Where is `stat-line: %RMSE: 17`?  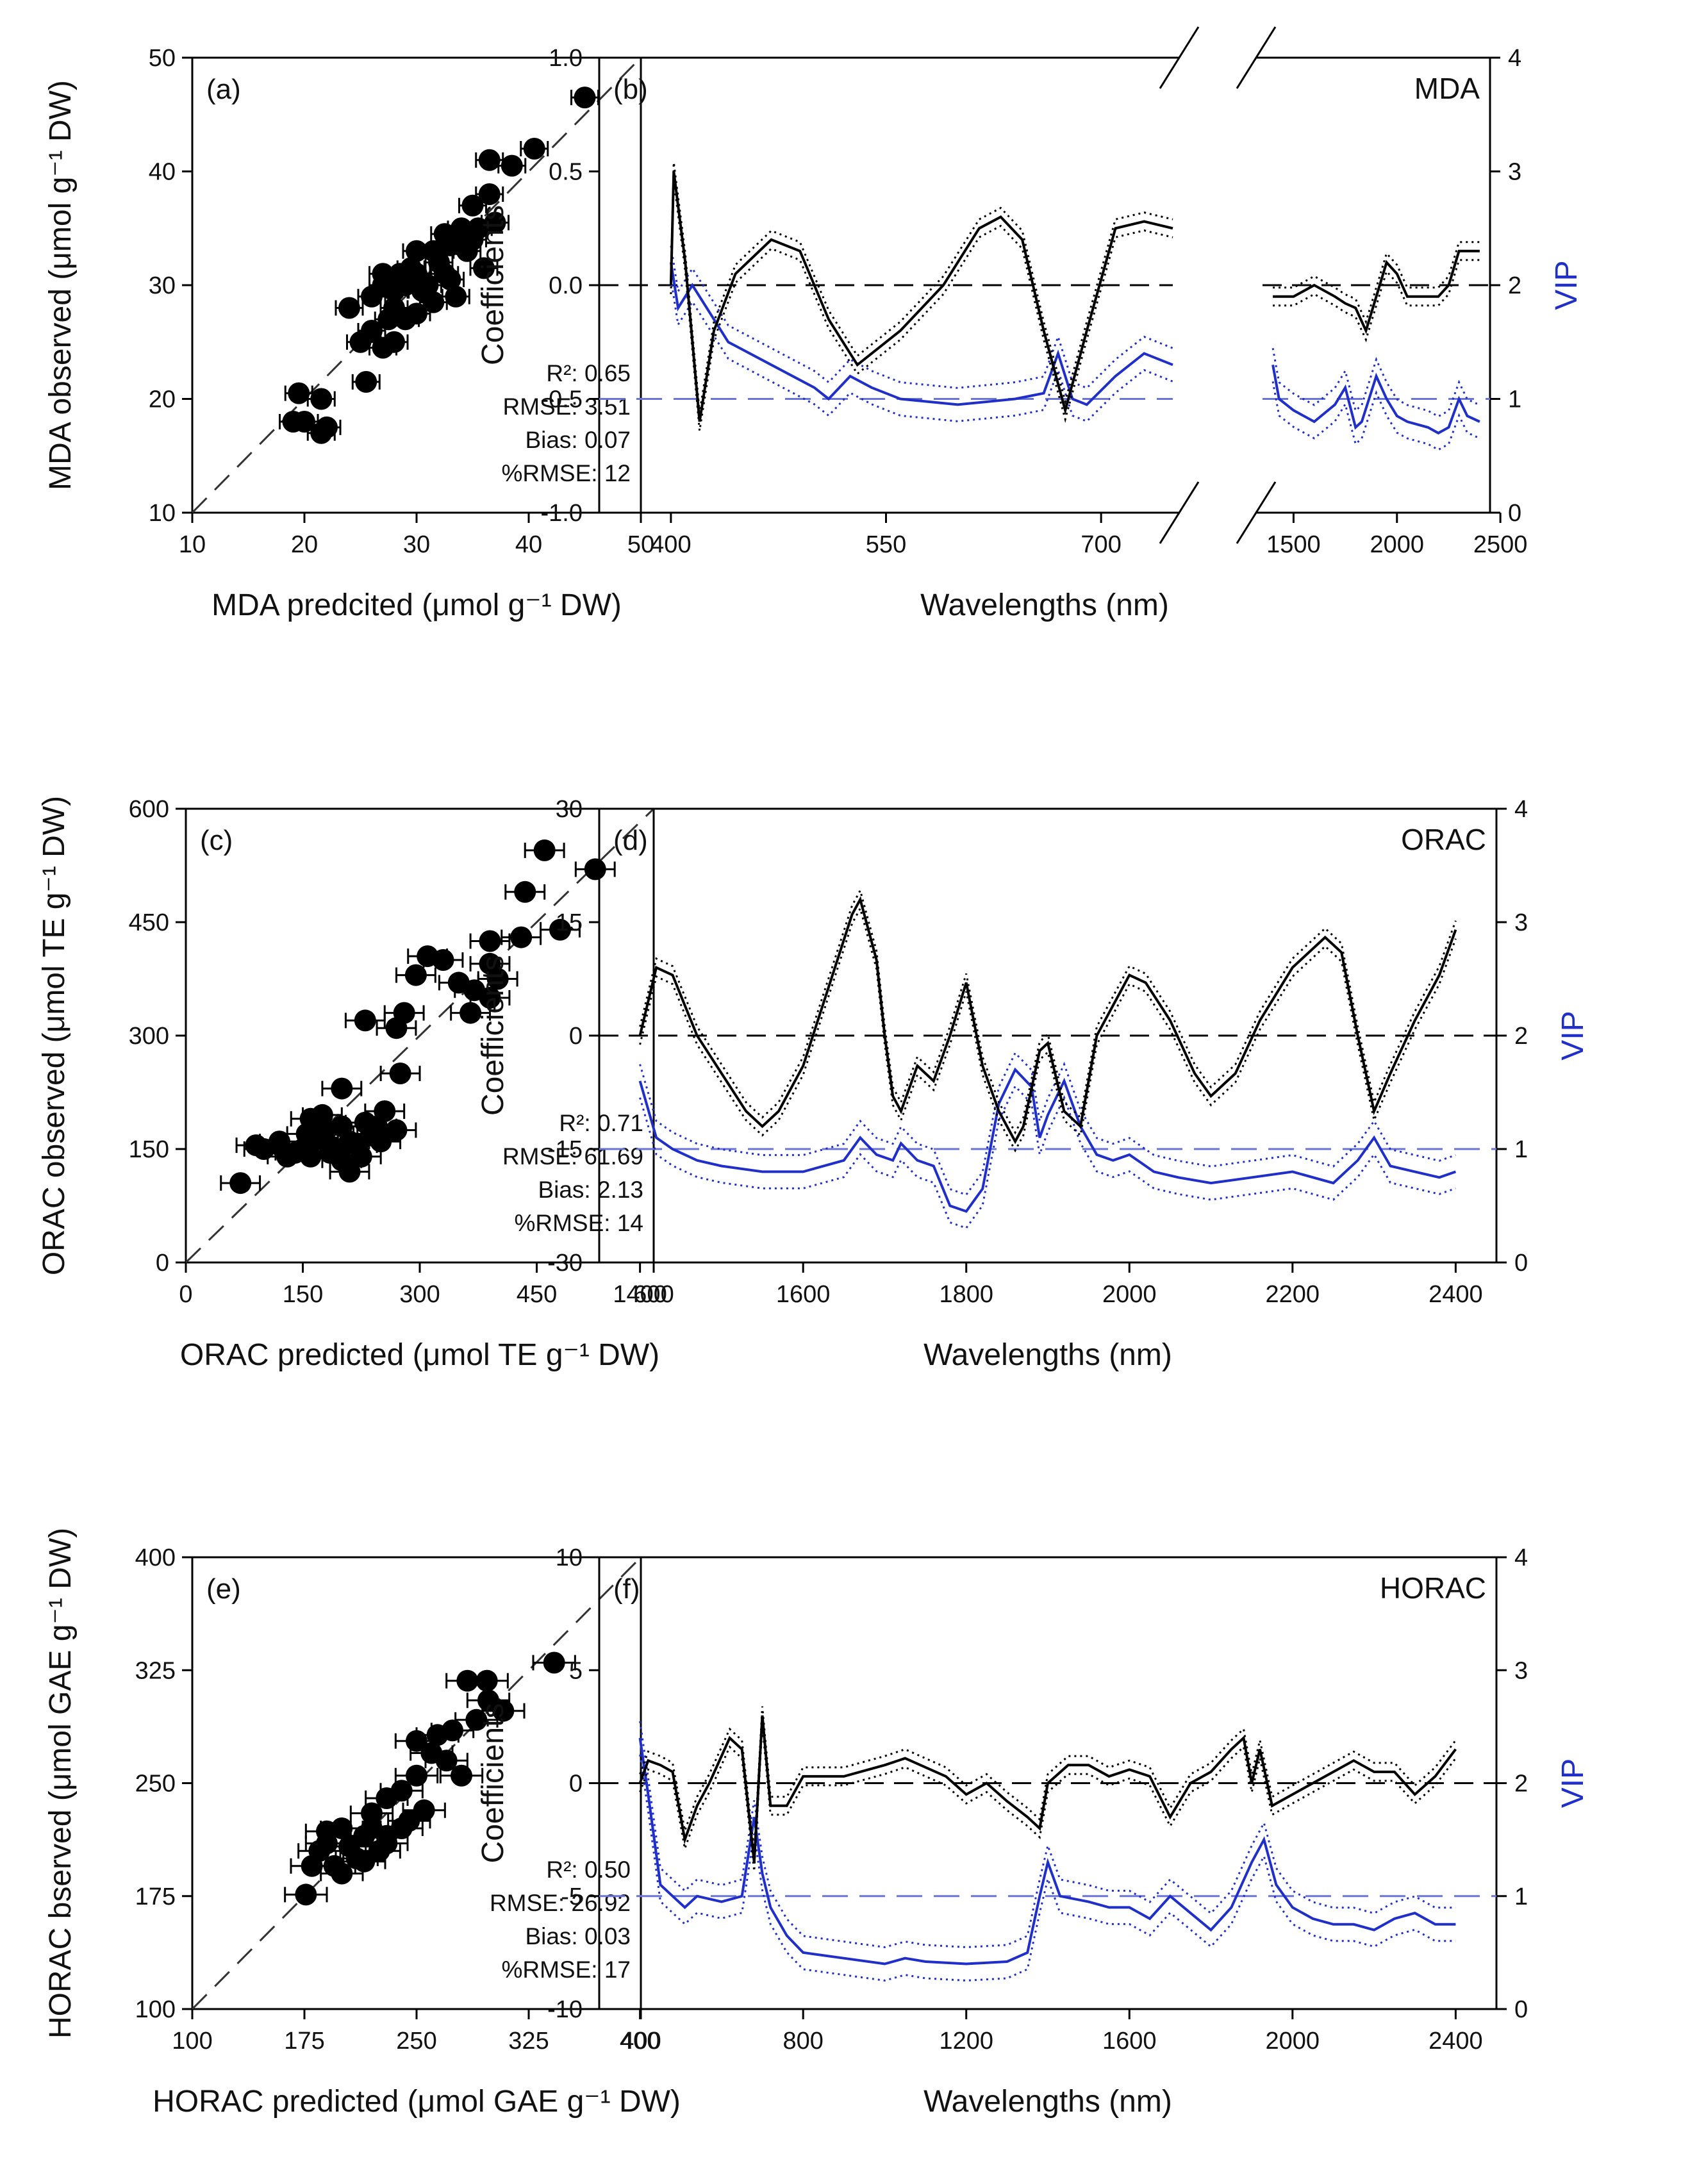 stat-line: %RMSE: 17 is located at coordinates (566, 1969).